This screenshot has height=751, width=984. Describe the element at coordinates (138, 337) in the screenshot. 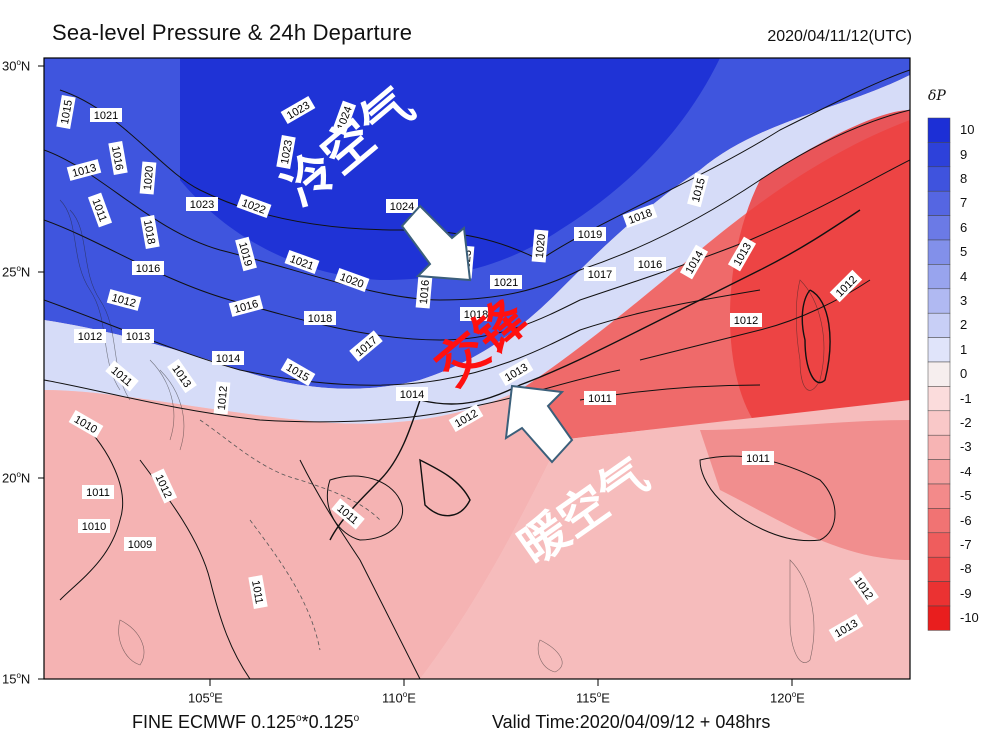

I see `isobar-label: 1013` at that location.